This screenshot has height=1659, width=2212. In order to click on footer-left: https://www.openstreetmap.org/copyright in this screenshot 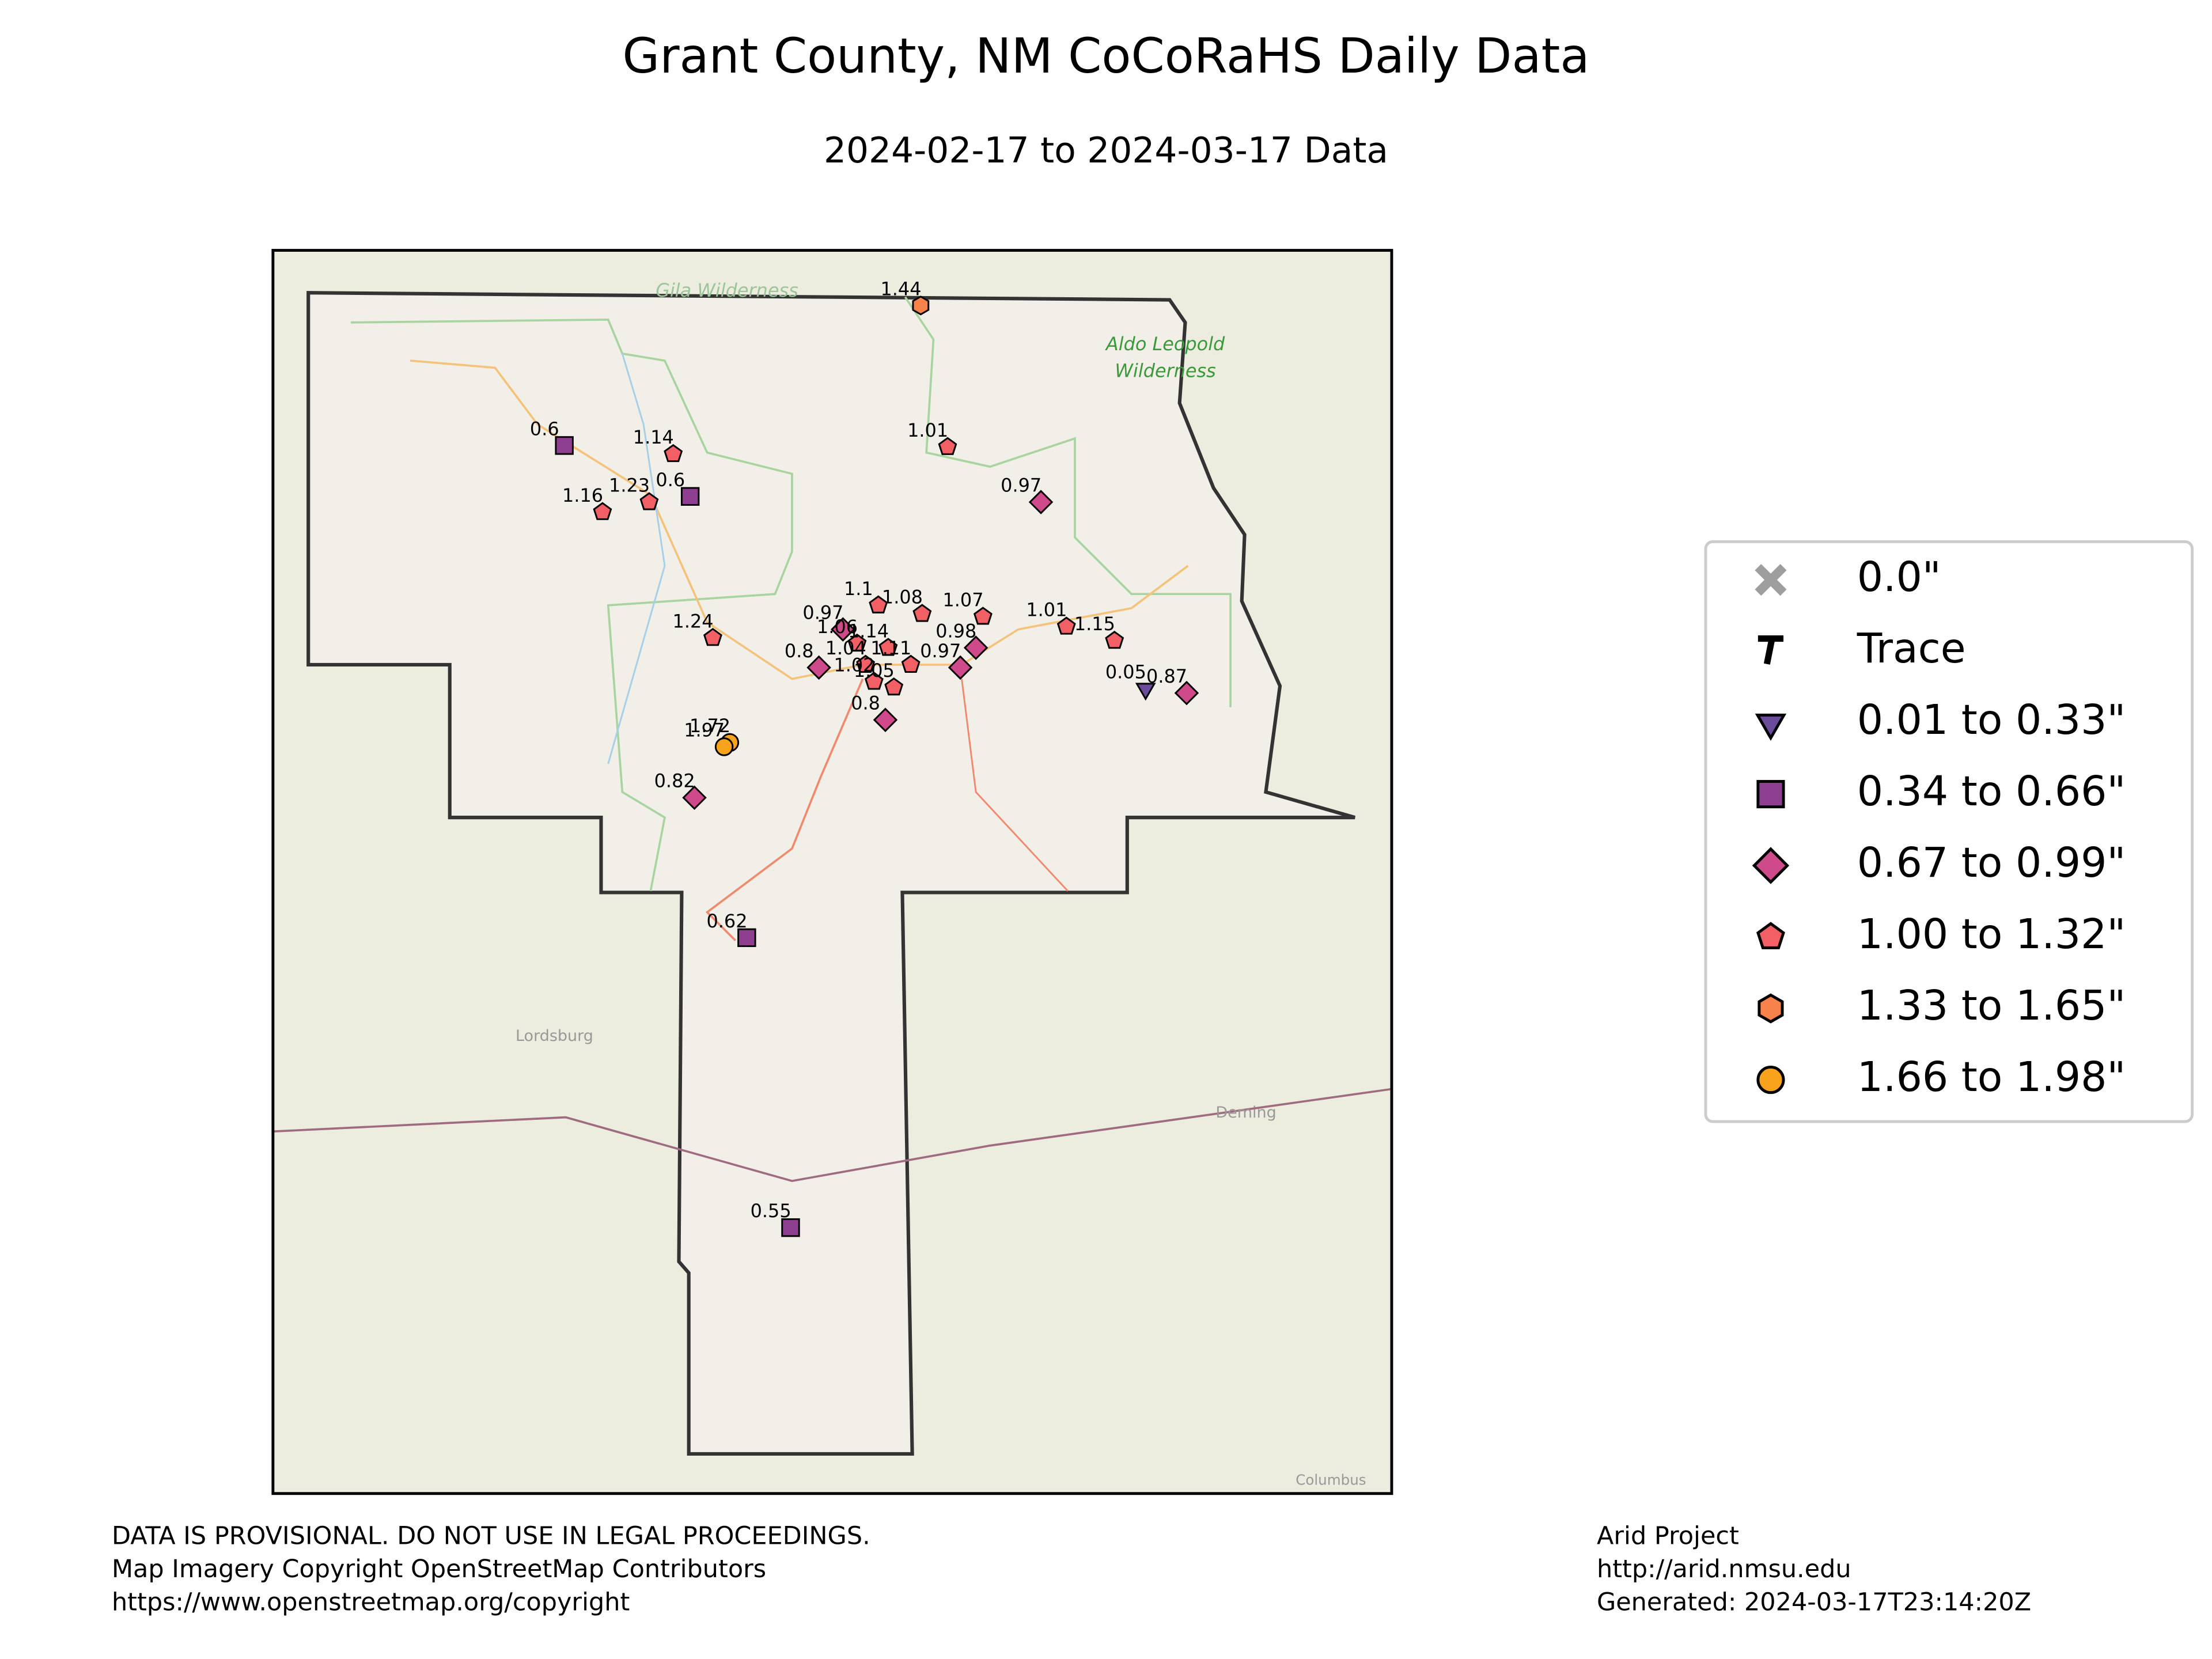, I will do `click(371, 1602)`.